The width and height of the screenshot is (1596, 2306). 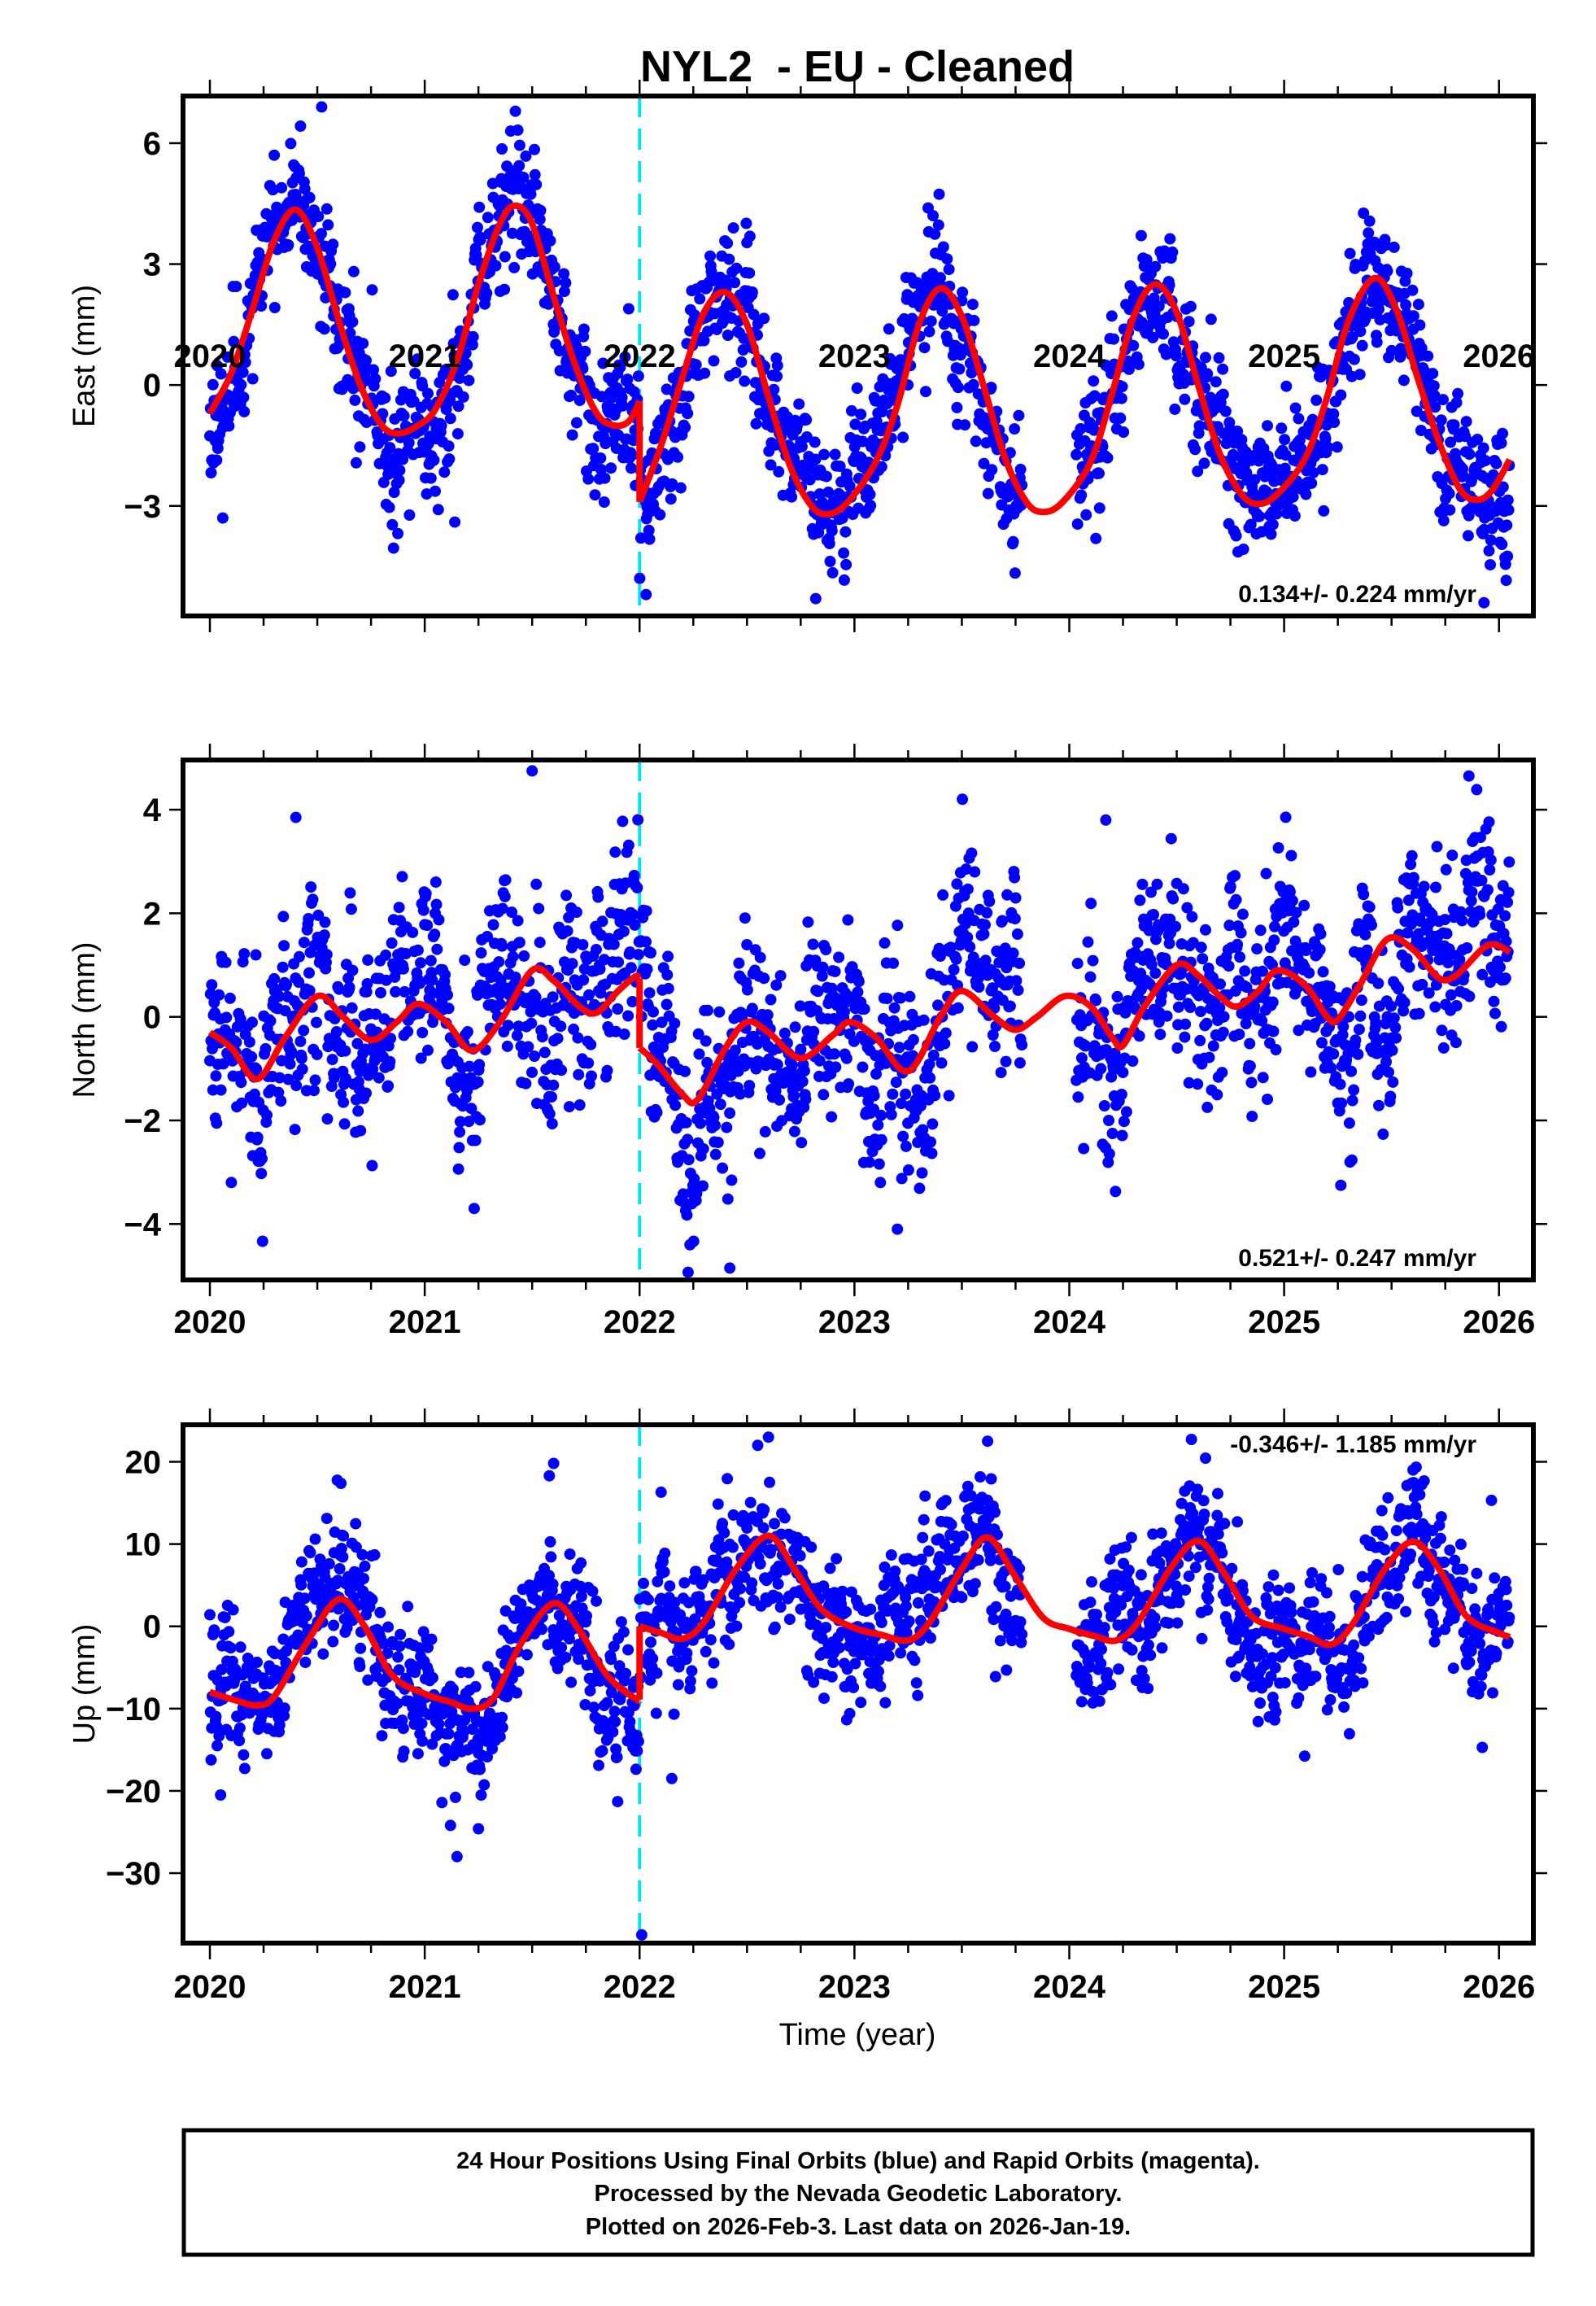 What do you see at coordinates (1357, 594) in the screenshot?
I see `velocity-rate-label: 0.134+/- 0.224 mm/yr` at bounding box center [1357, 594].